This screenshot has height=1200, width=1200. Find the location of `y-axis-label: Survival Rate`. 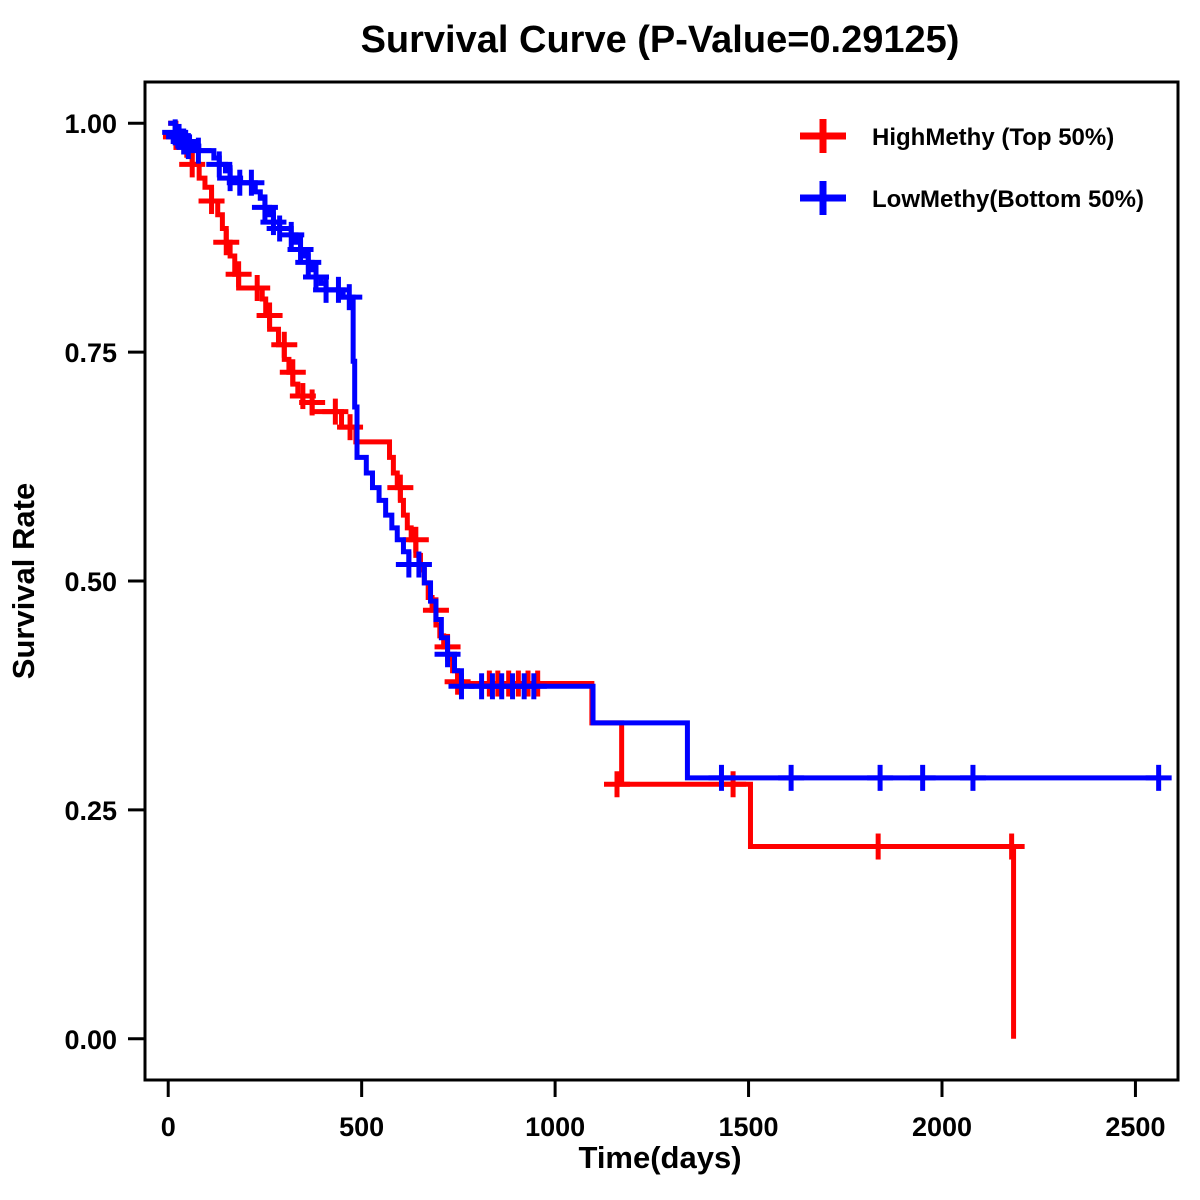

y-axis-label: Survival Rate is located at coordinates (23, 581).